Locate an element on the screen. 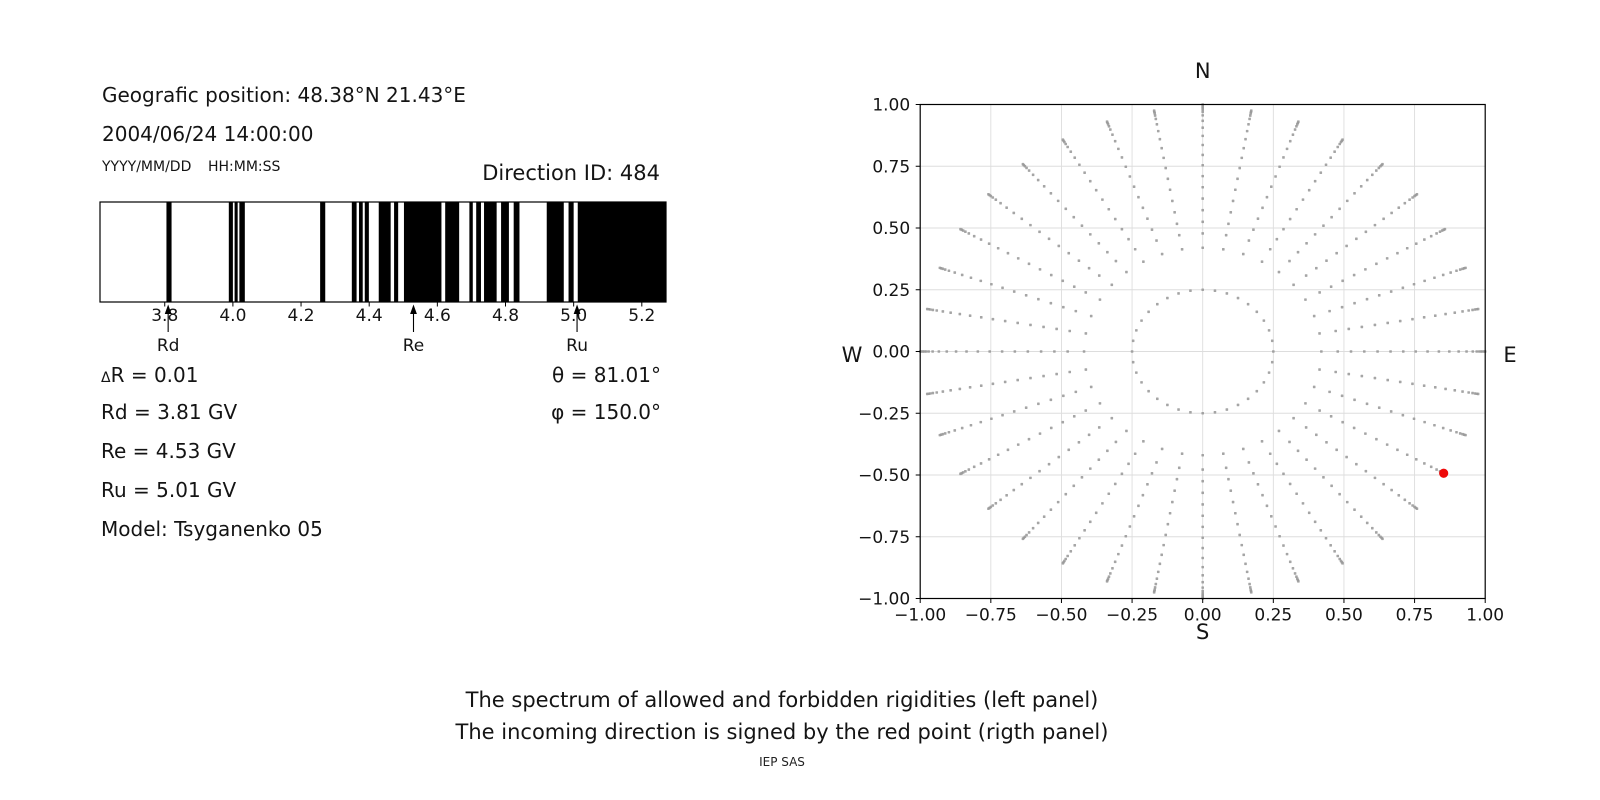 The image size is (1600, 800). re-value-text: Re = 4.53 GV is located at coordinates (168, 451).